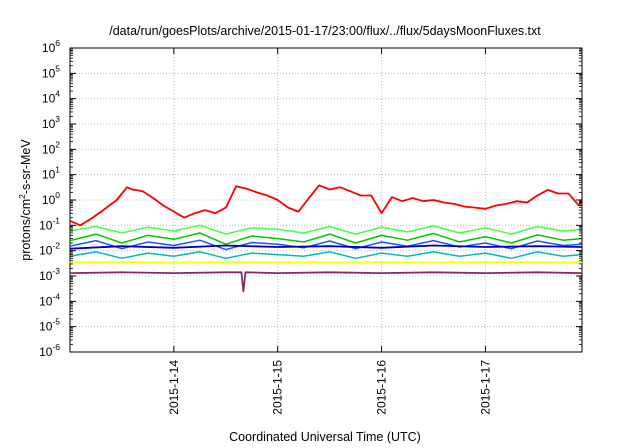 Image resolution: width=640 pixels, height=448 pixels. I want to click on y-tick-label: 10⁻⁶, so click(49, 350).